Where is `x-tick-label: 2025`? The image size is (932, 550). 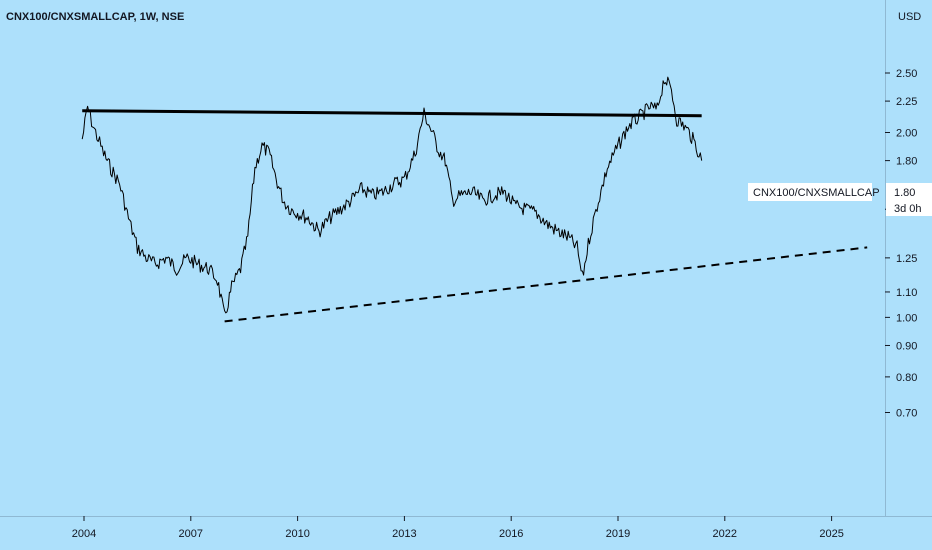 x-tick-label: 2025 is located at coordinates (831, 534).